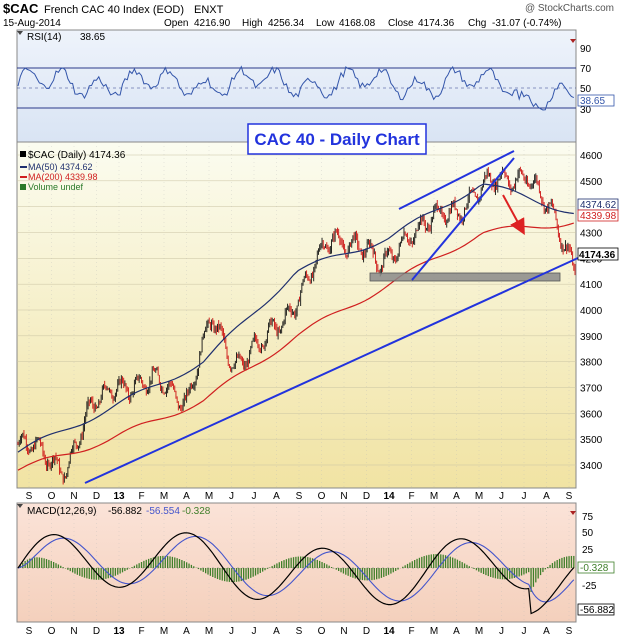 Image resolution: width=620 pixels, height=639 pixels. What do you see at coordinates (586, 69) in the screenshot?
I see `rsi-tick-70: 70` at bounding box center [586, 69].